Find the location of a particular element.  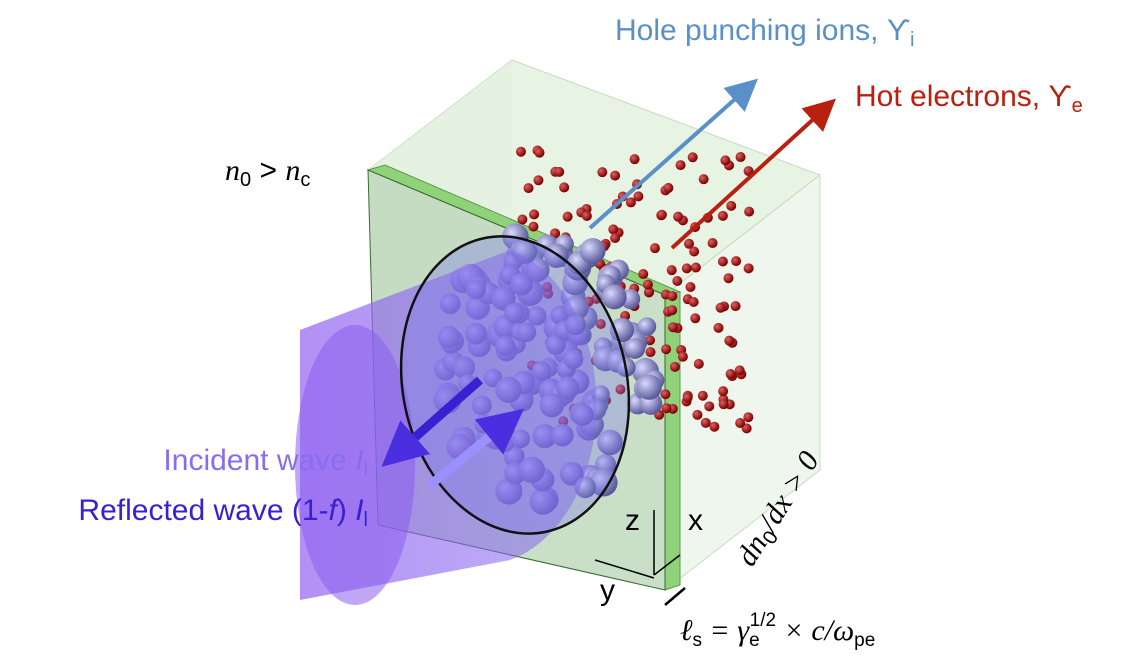

incident-label: Incident wave Il is located at coordinates (265, 462).